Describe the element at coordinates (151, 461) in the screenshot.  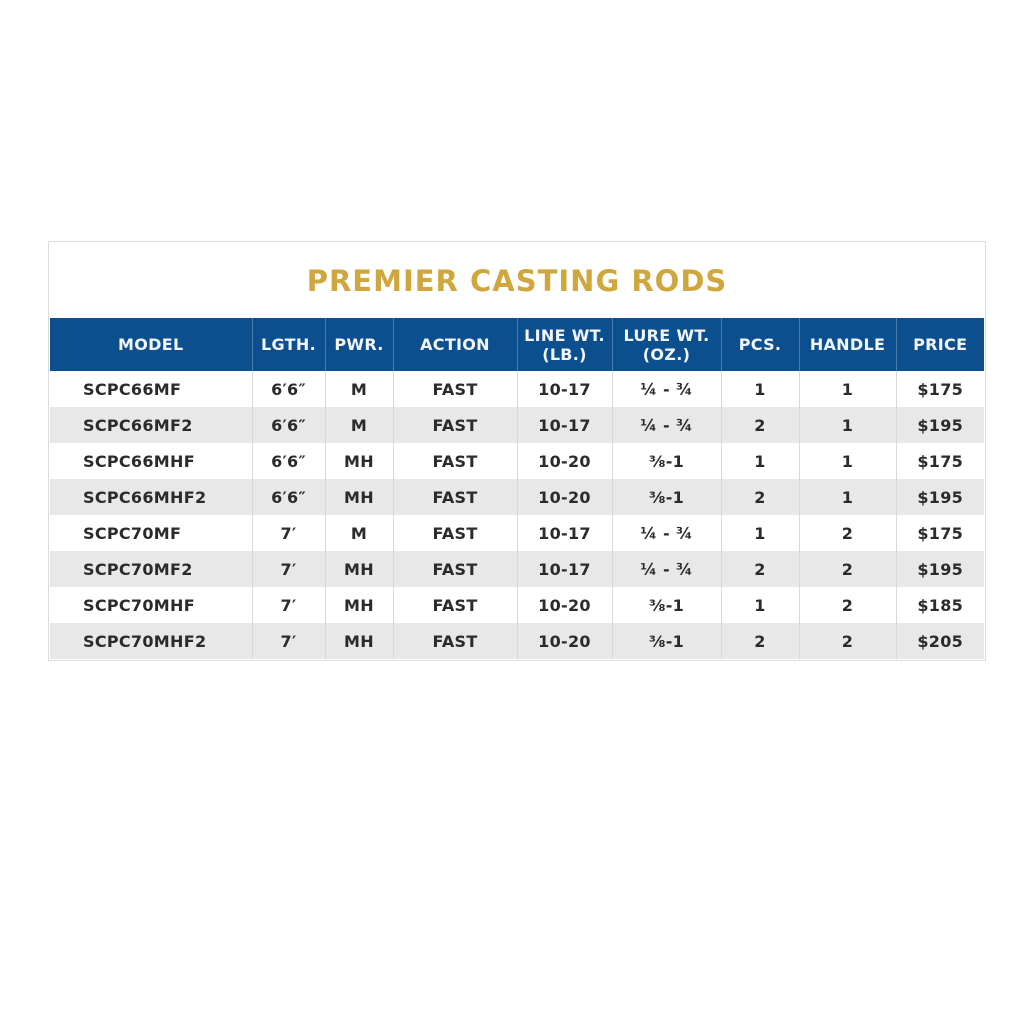
I see `cell-model: SCPC66MHF` at that location.